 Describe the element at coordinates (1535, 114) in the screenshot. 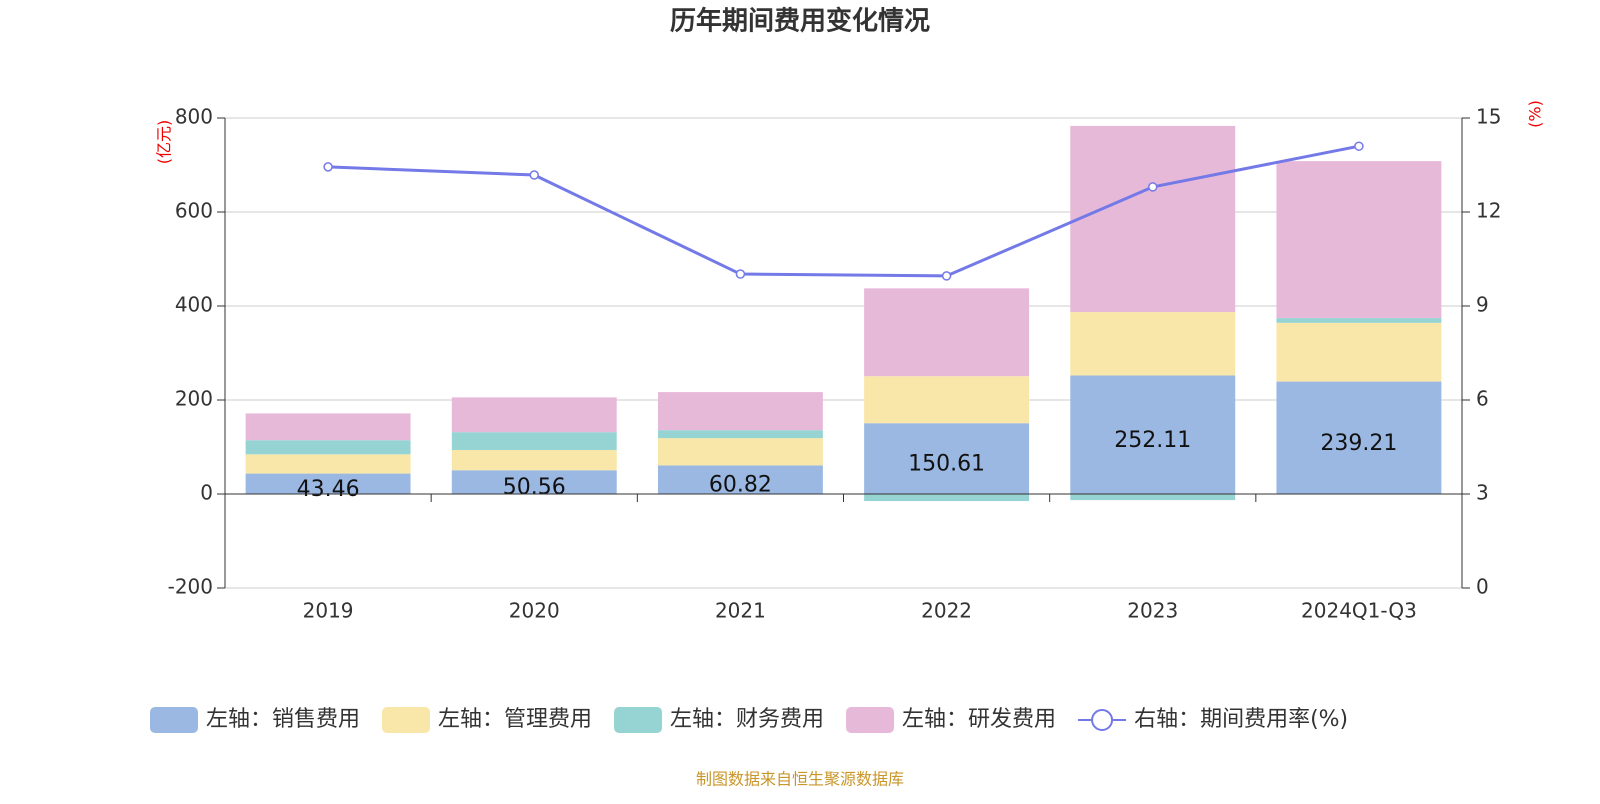

I see `y2-axis-label: (%)` at that location.